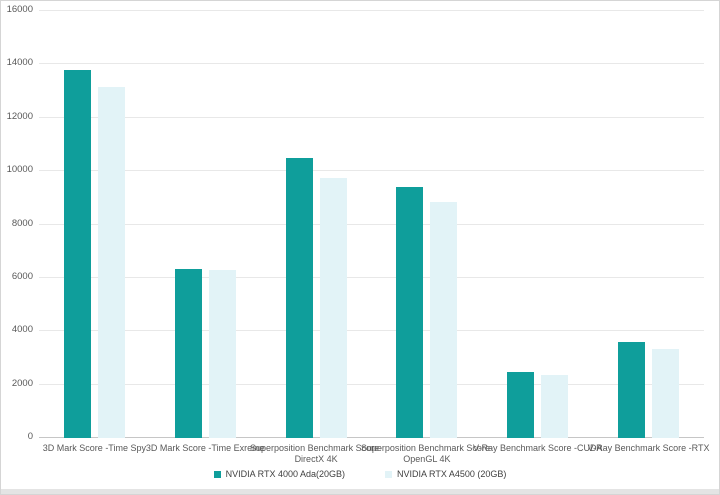  Describe the element at coordinates (22, 383) in the screenshot. I see `y-tick-label: 2000` at that location.